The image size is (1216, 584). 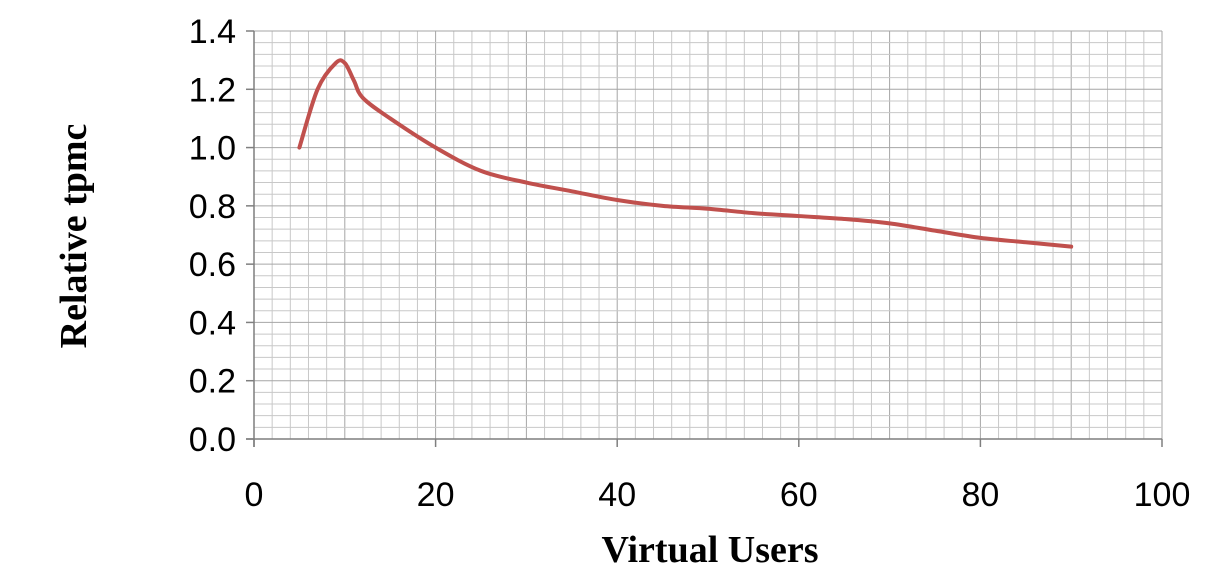 I want to click on y-tick-label: 1.4, so click(x=212, y=32).